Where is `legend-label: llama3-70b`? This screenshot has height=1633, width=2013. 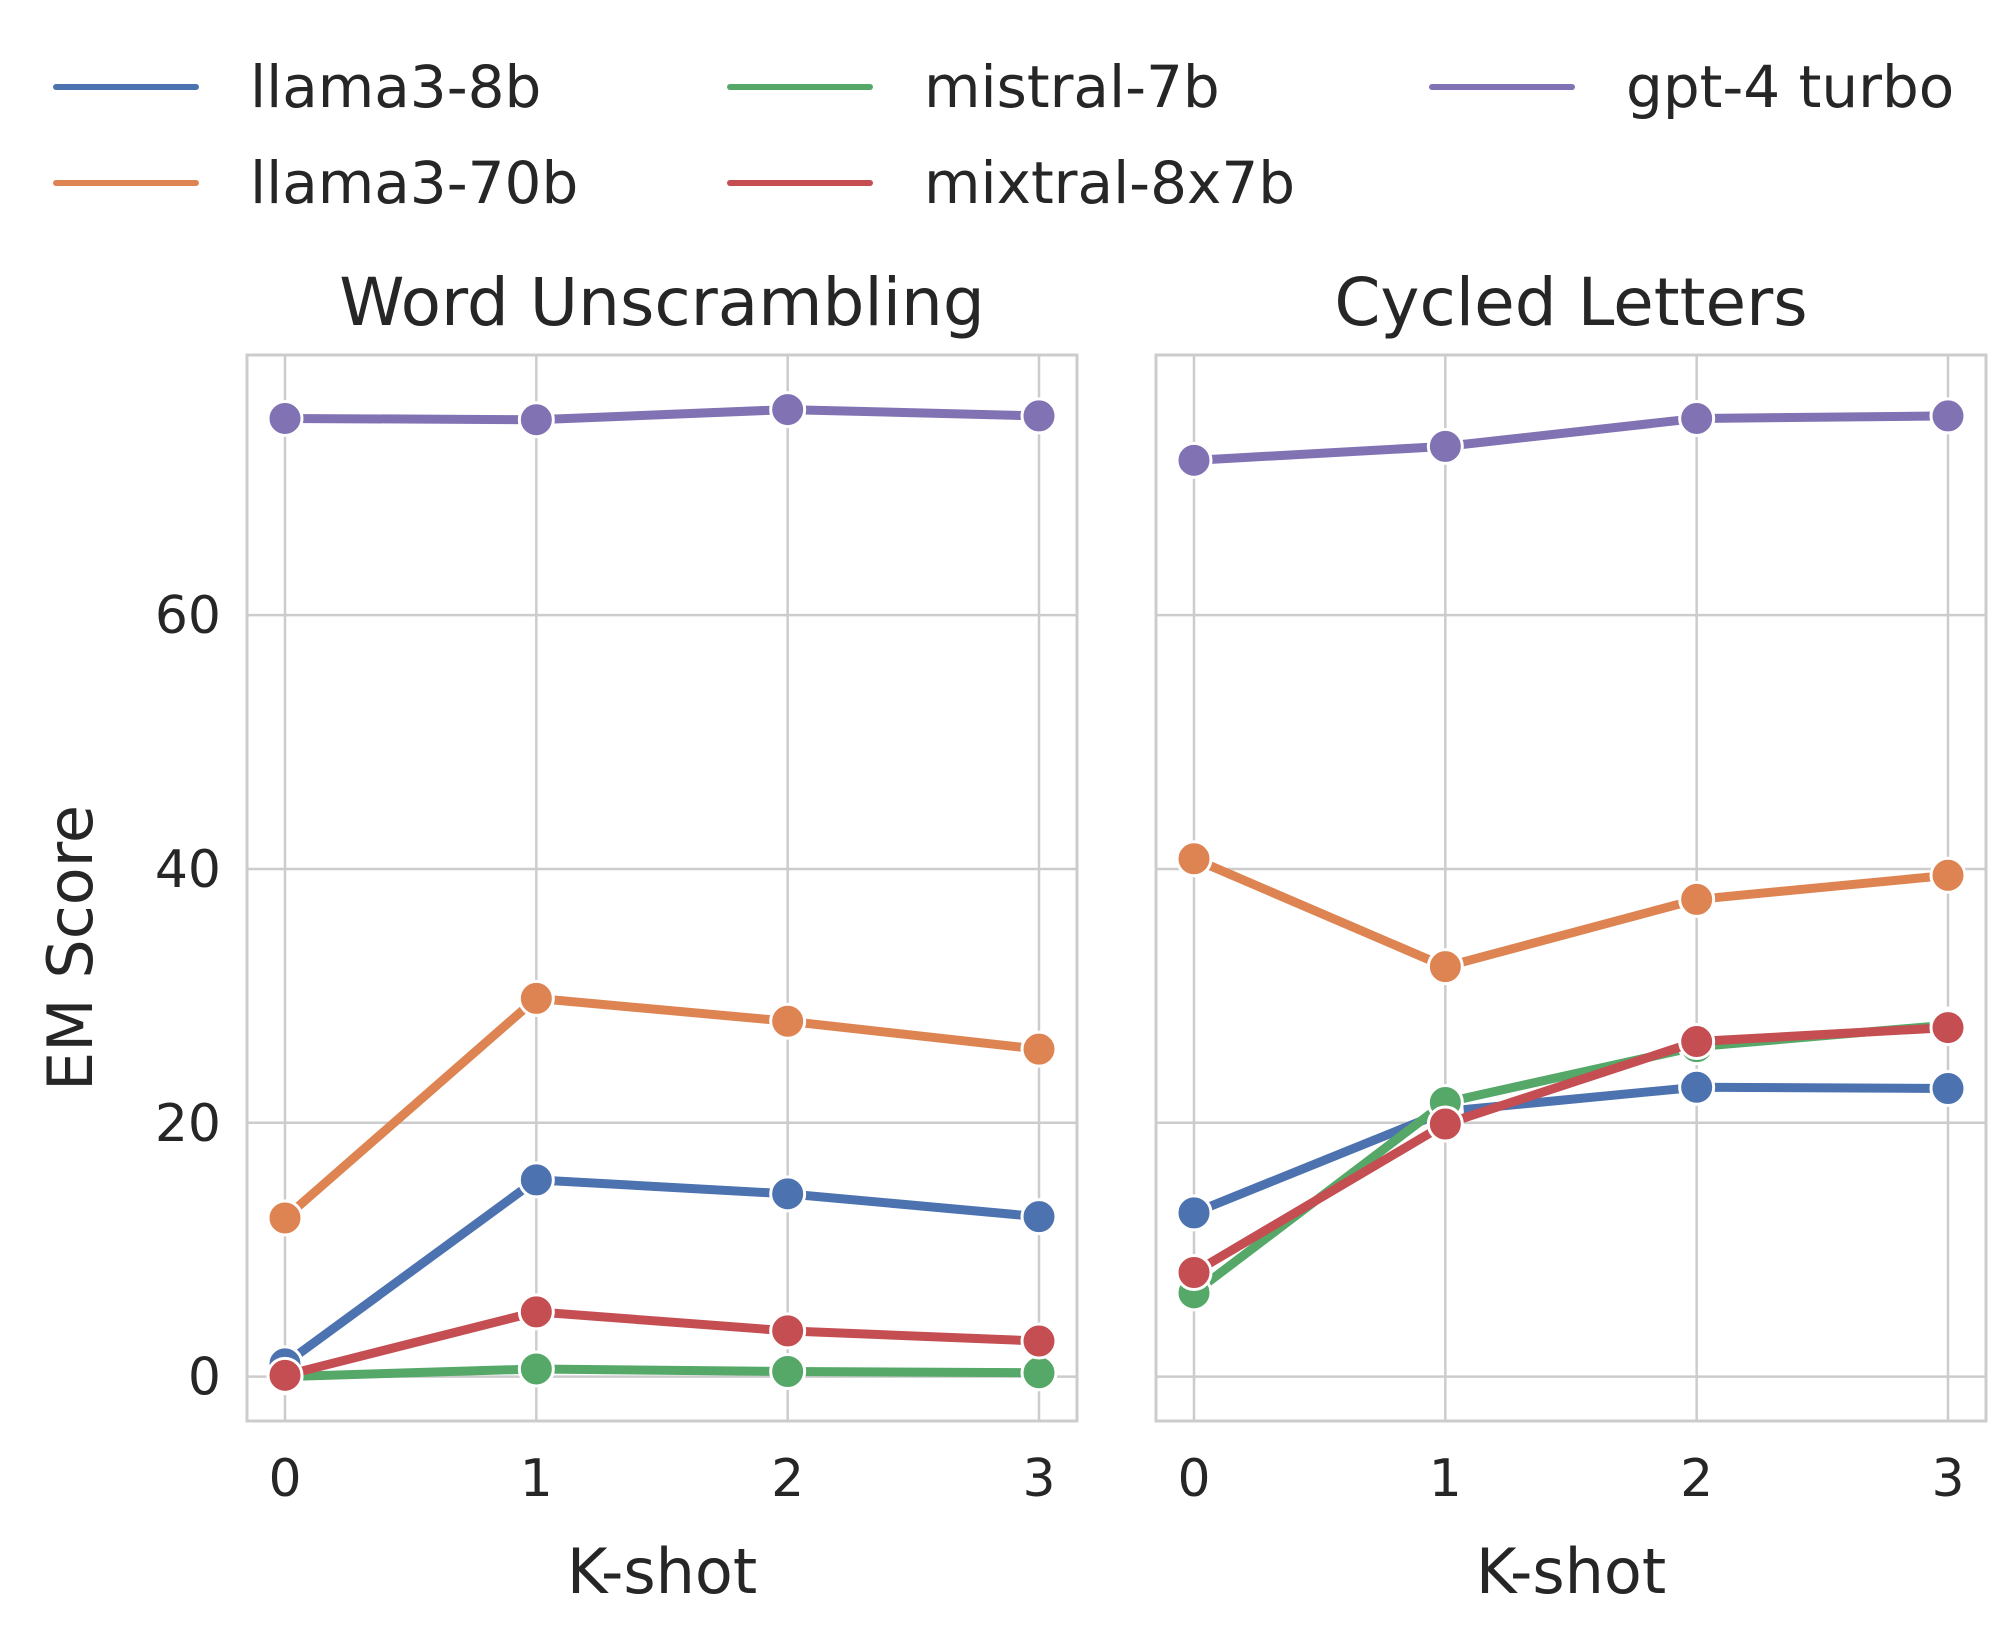 legend-label: llama3-70b is located at coordinates (414, 183).